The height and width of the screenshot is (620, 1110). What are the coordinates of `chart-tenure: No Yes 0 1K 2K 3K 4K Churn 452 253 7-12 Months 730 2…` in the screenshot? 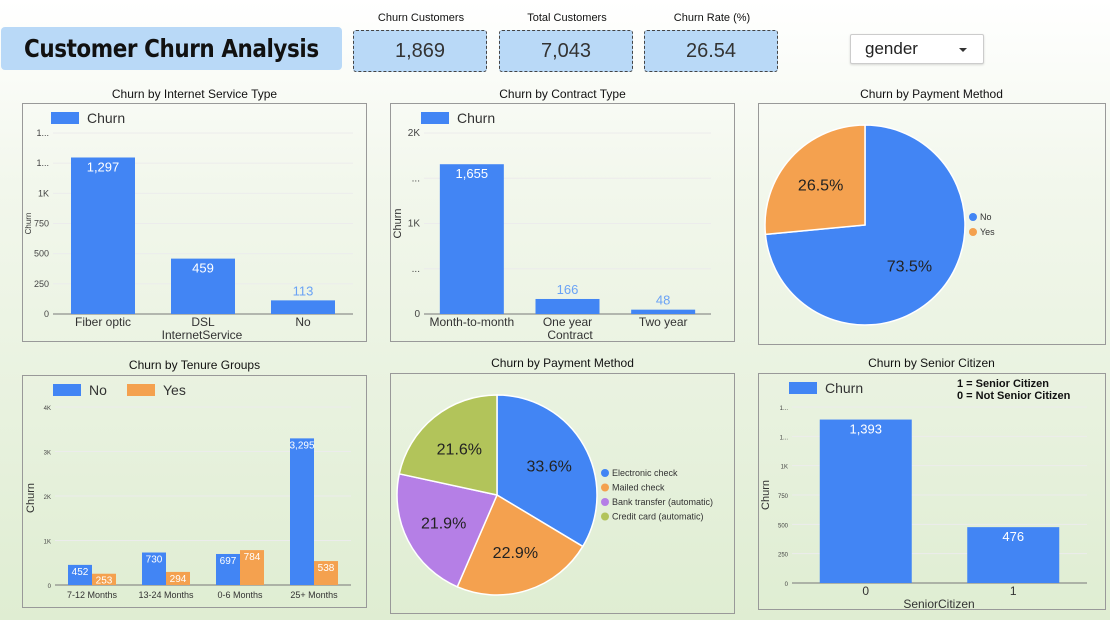 It's located at (188, 491).